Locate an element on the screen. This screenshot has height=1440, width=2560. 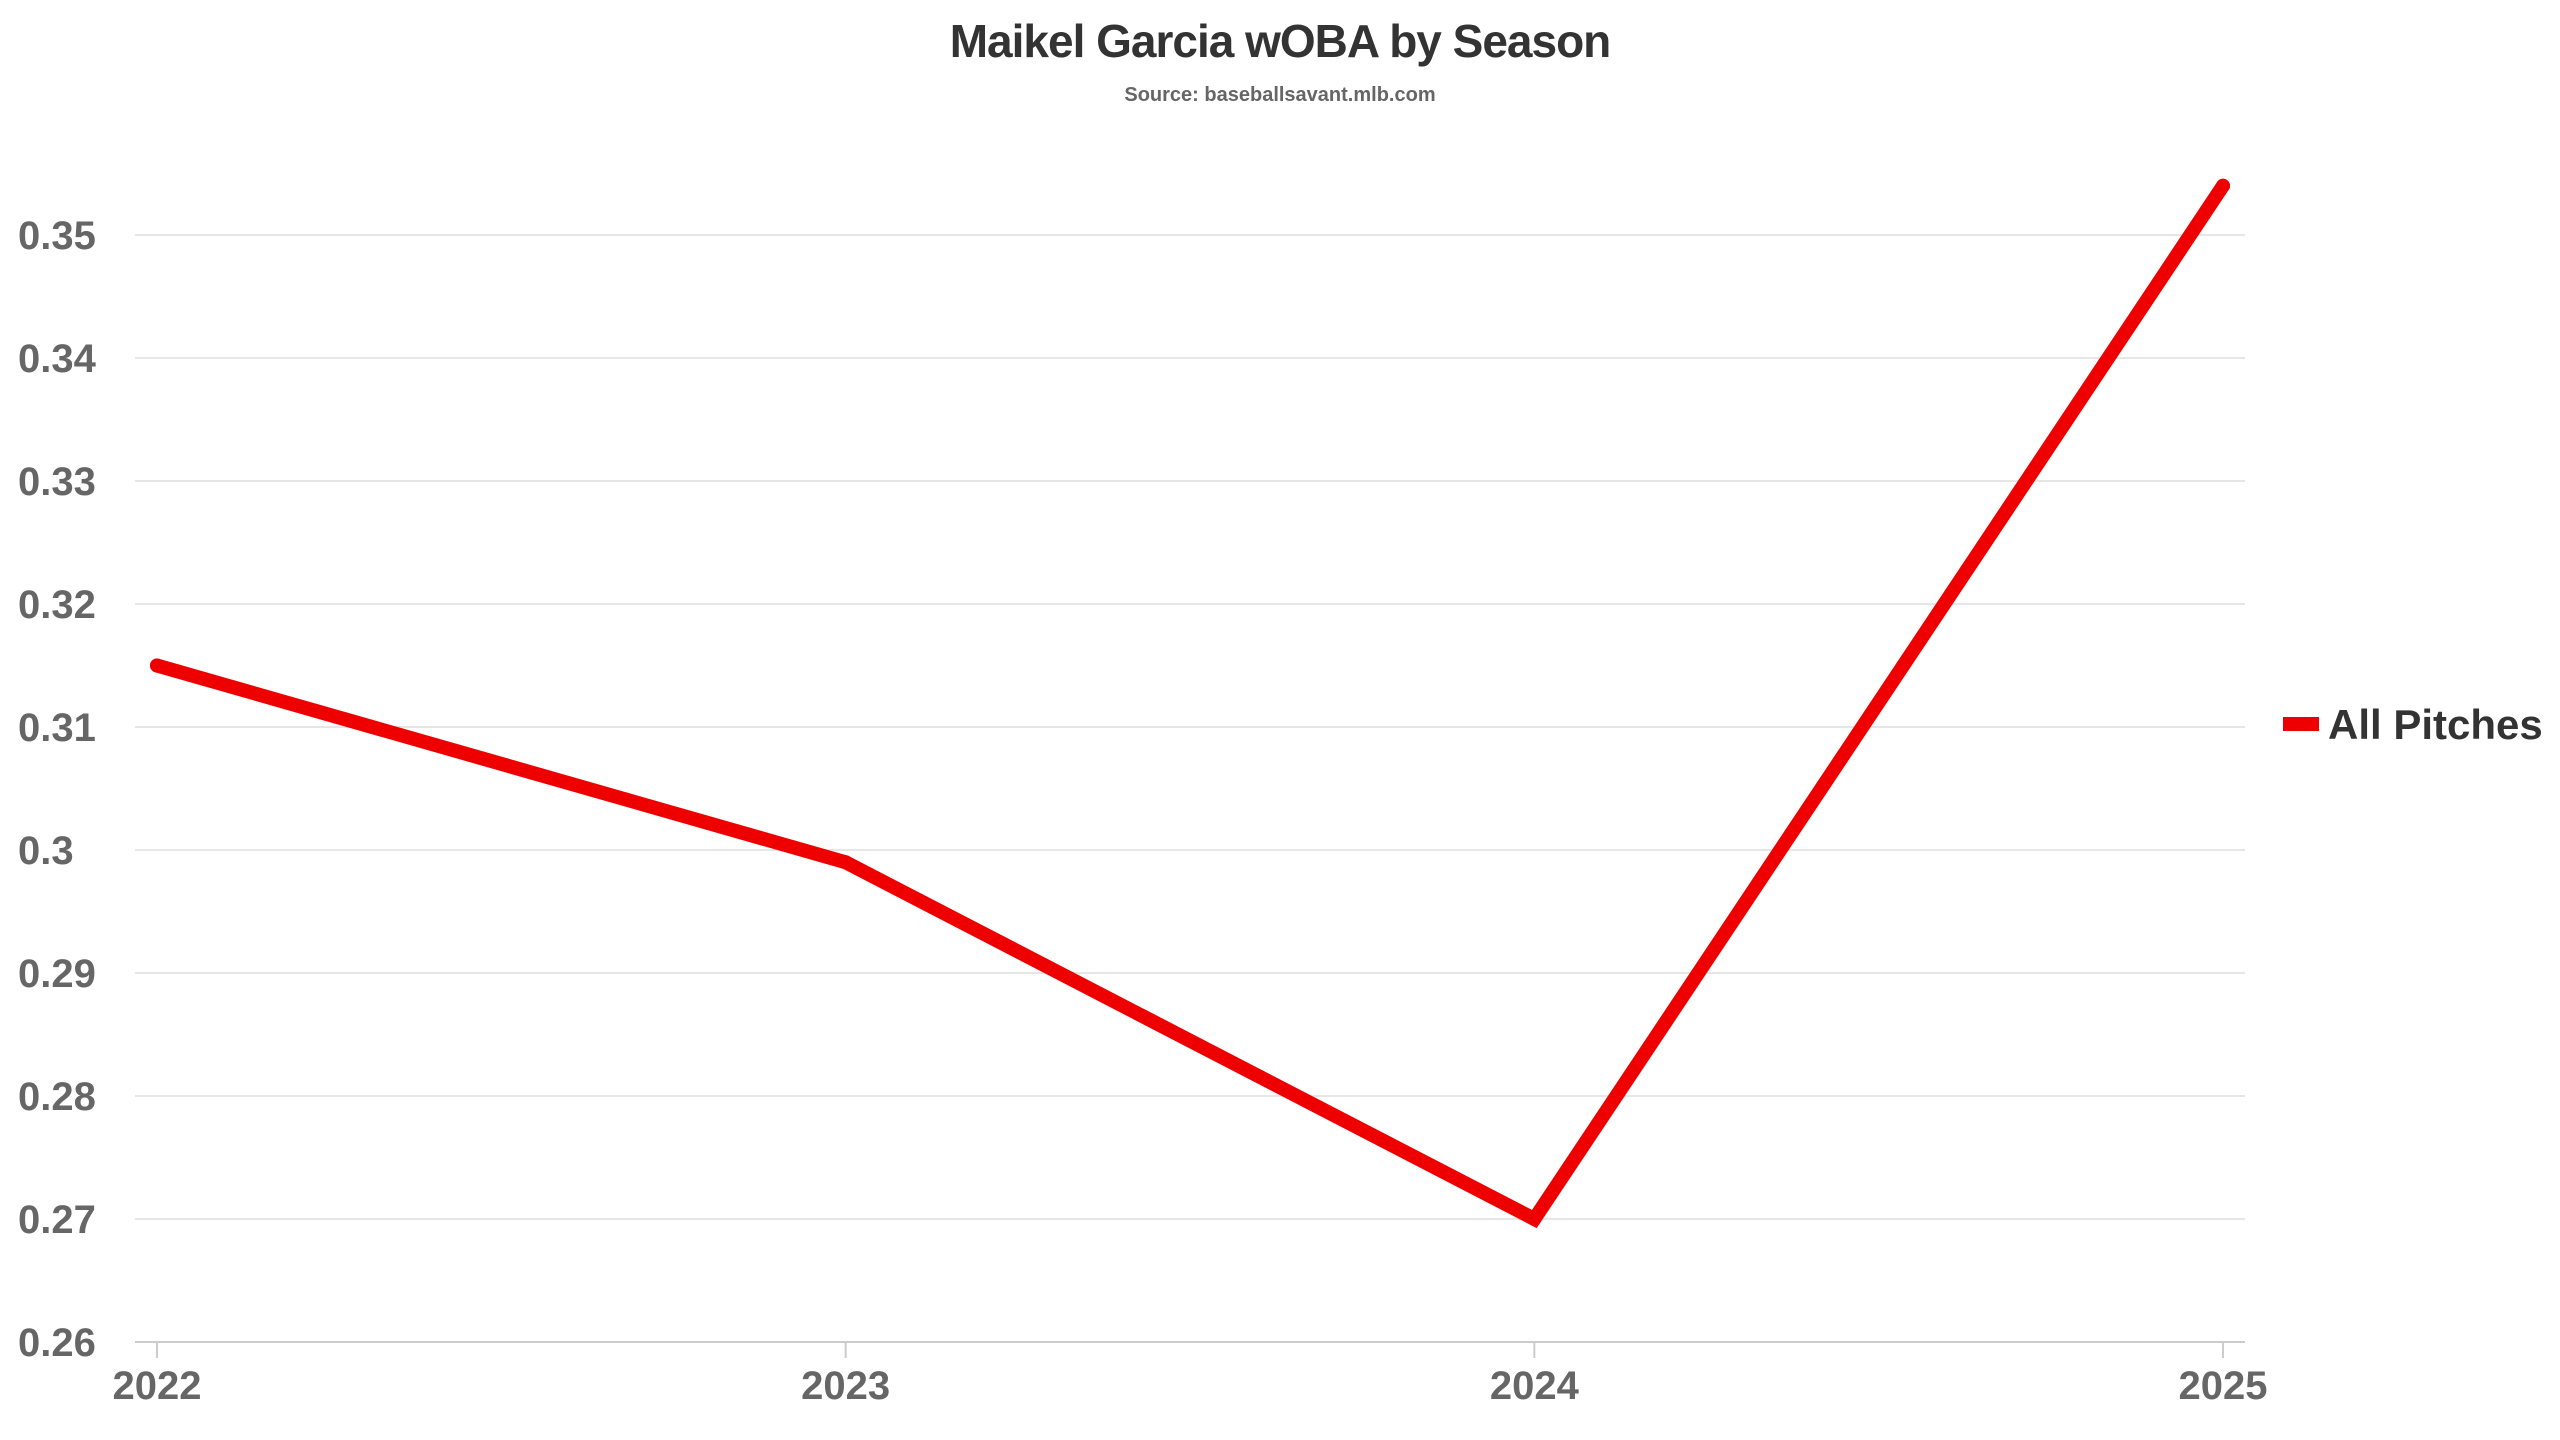
legend-label: All Pitches is located at coordinates (2435, 724).